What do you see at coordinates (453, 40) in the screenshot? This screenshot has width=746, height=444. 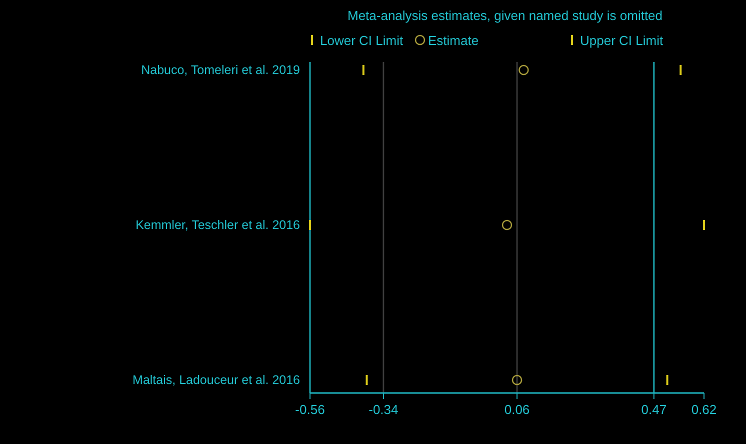 I see `legend-label: Estimate` at bounding box center [453, 40].